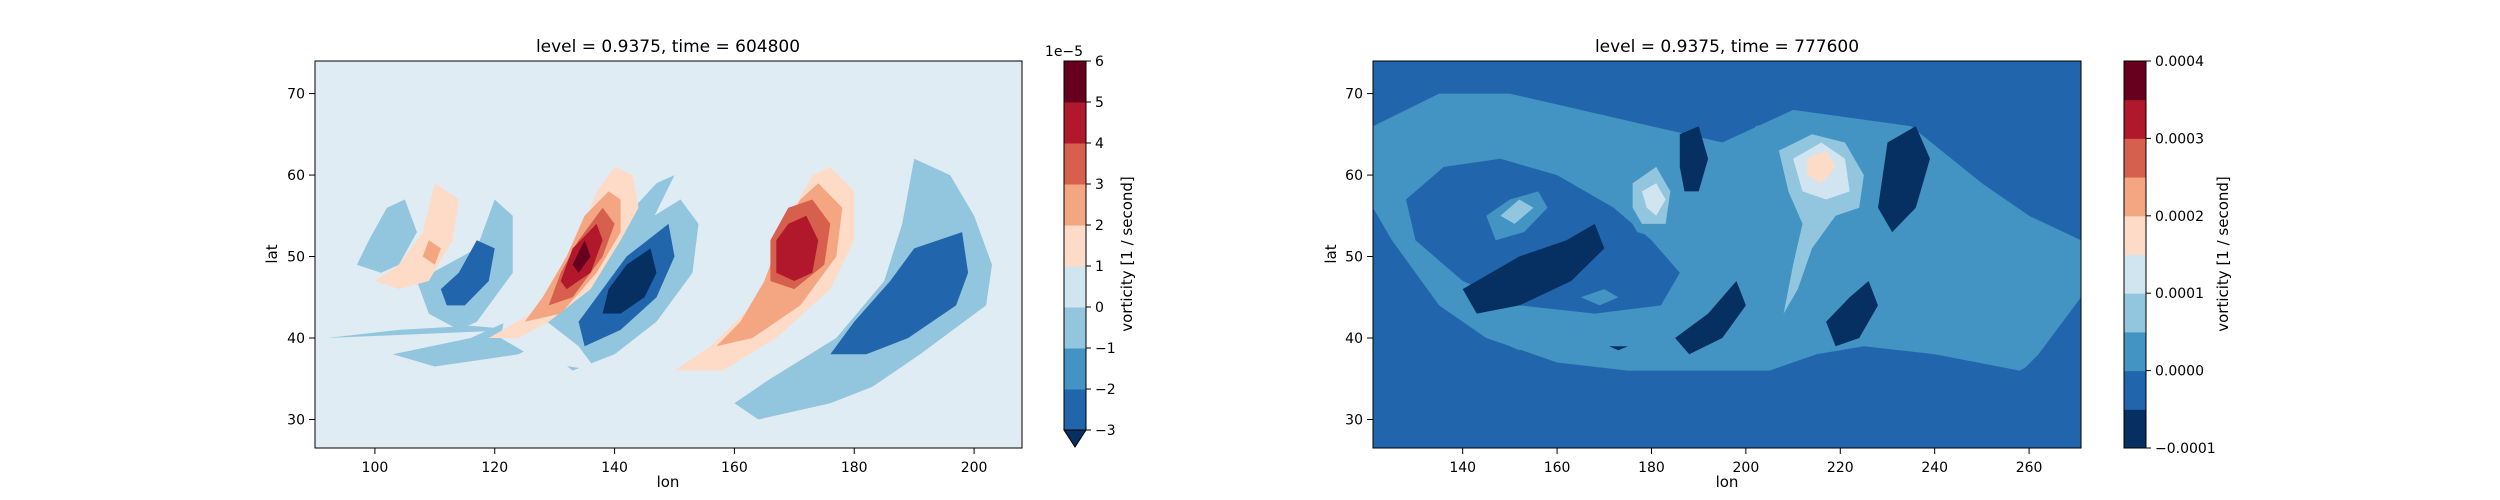 Image resolution: width=2500 pixels, height=500 pixels. What do you see at coordinates (1099, 185) in the screenshot?
I see `colorbar-tick-label: 3` at bounding box center [1099, 185].